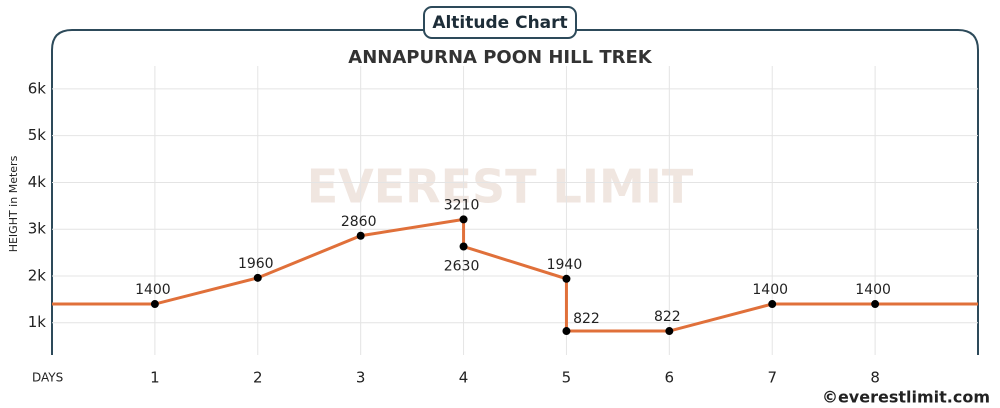 Image resolution: width=1000 pixels, height=408 pixels. What do you see at coordinates (359, 222) in the screenshot?
I see `data-label: 2860` at bounding box center [359, 222].